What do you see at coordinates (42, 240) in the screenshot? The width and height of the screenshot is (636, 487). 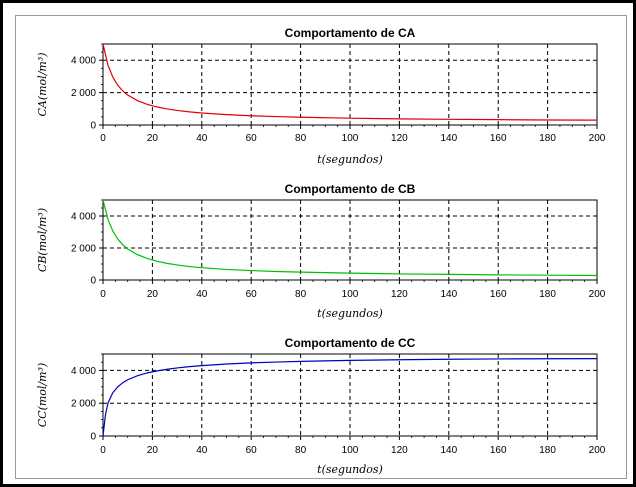 I see `y-axis-label: CB(mol/m³)` at bounding box center [42, 240].